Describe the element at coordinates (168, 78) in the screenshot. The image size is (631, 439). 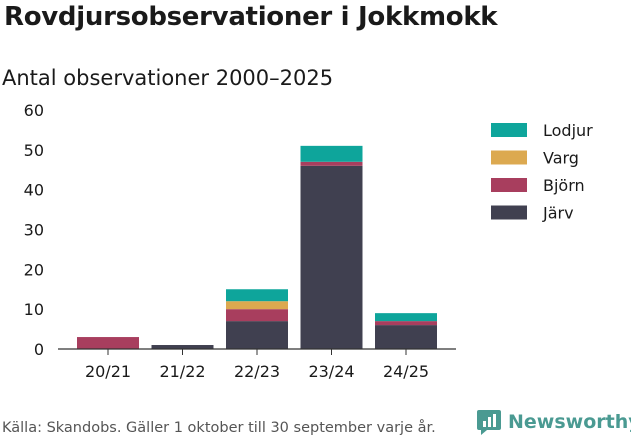
I see `chart-subtitle: Antal observationer 2000–2025` at that location.